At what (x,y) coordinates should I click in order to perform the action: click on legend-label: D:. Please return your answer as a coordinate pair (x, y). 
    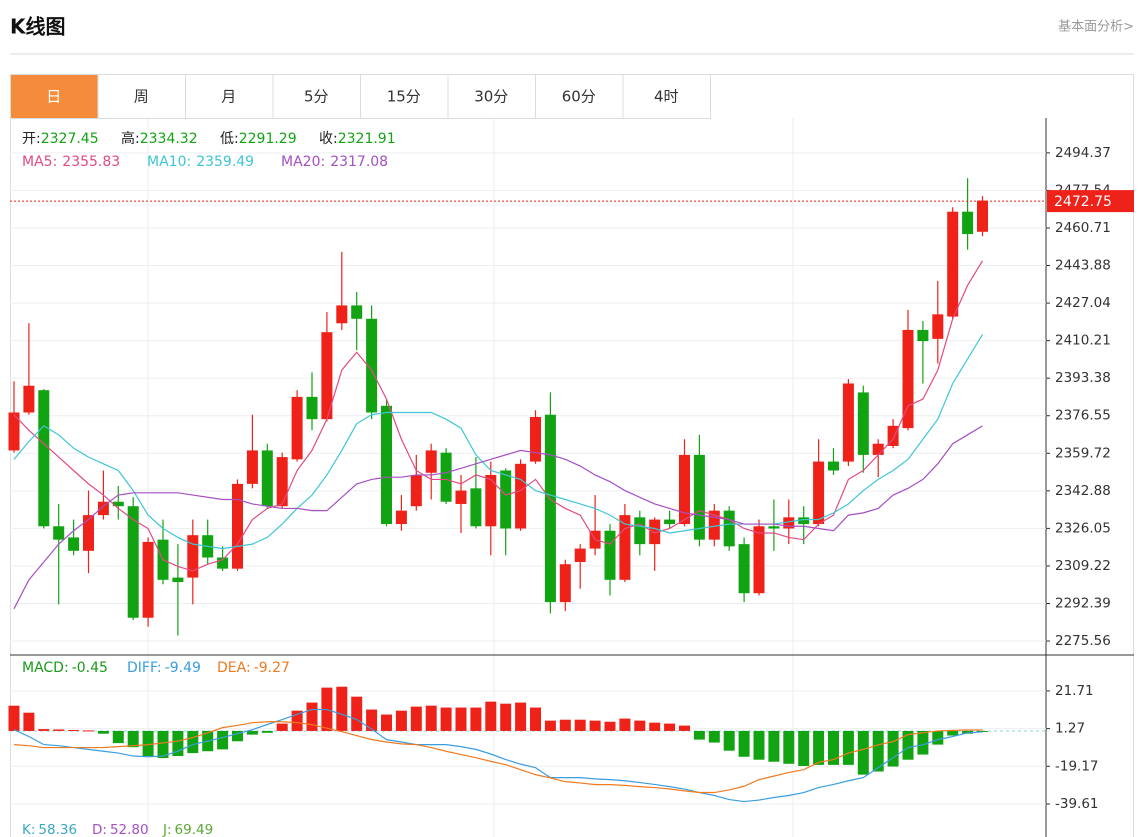
    Looking at the image, I should click on (99, 829).